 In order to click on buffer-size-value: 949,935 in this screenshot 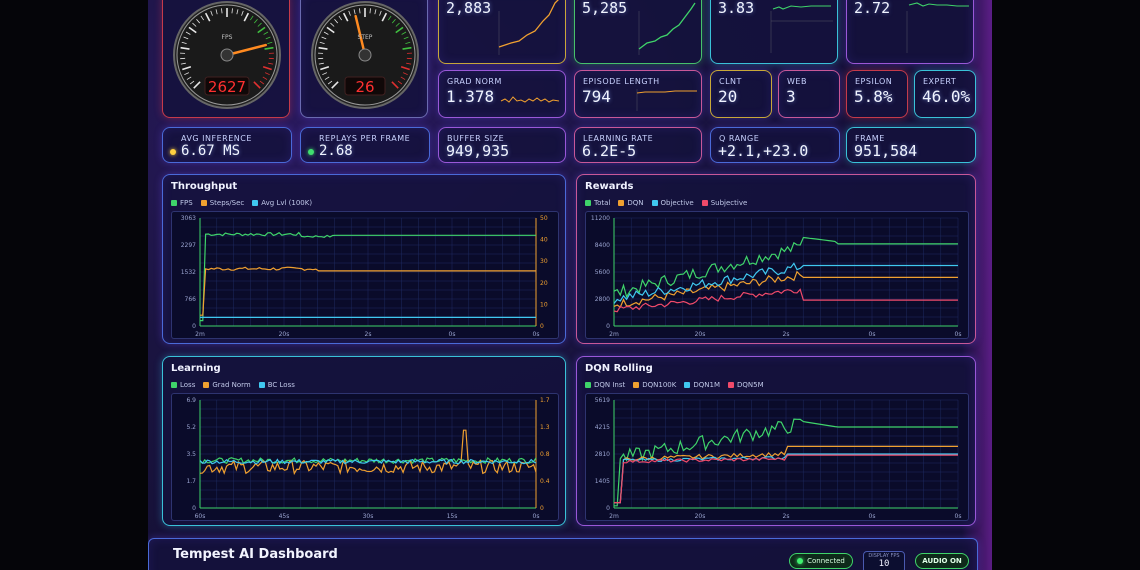, I will do `click(478, 151)`.